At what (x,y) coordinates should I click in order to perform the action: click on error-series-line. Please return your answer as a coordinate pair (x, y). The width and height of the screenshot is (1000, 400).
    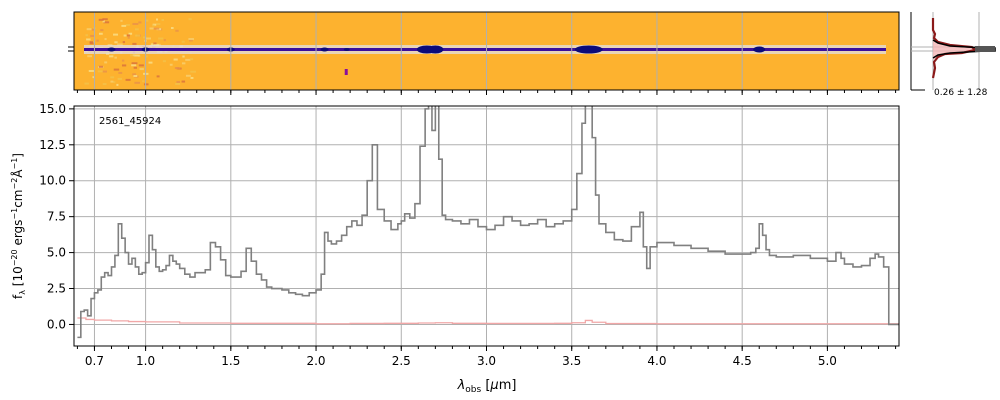
    Looking at the image, I should click on (488, 321).